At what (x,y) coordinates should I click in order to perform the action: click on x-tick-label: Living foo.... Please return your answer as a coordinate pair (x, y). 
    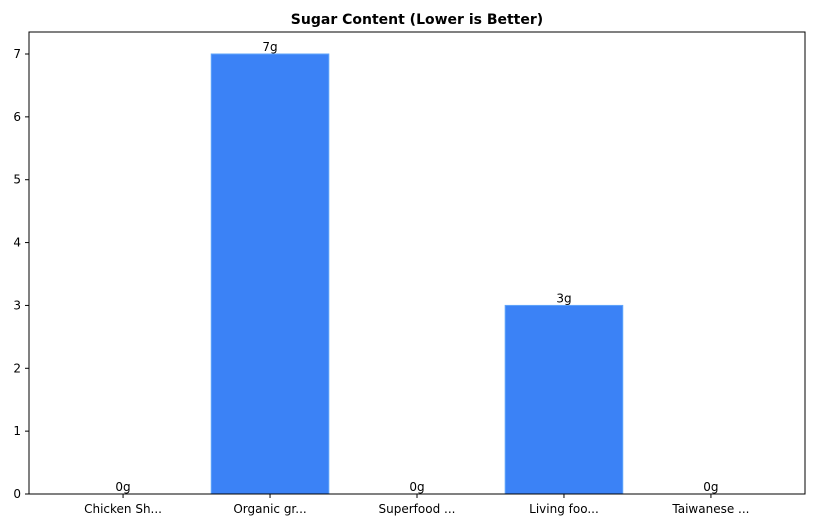
    Looking at the image, I should click on (564, 509).